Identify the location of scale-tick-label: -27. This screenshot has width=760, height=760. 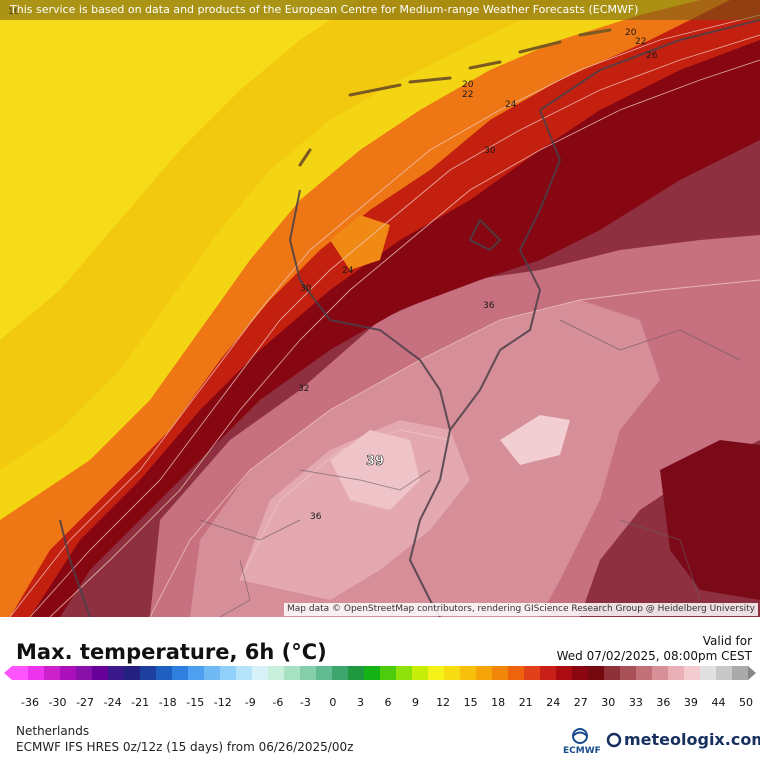
(85, 702).